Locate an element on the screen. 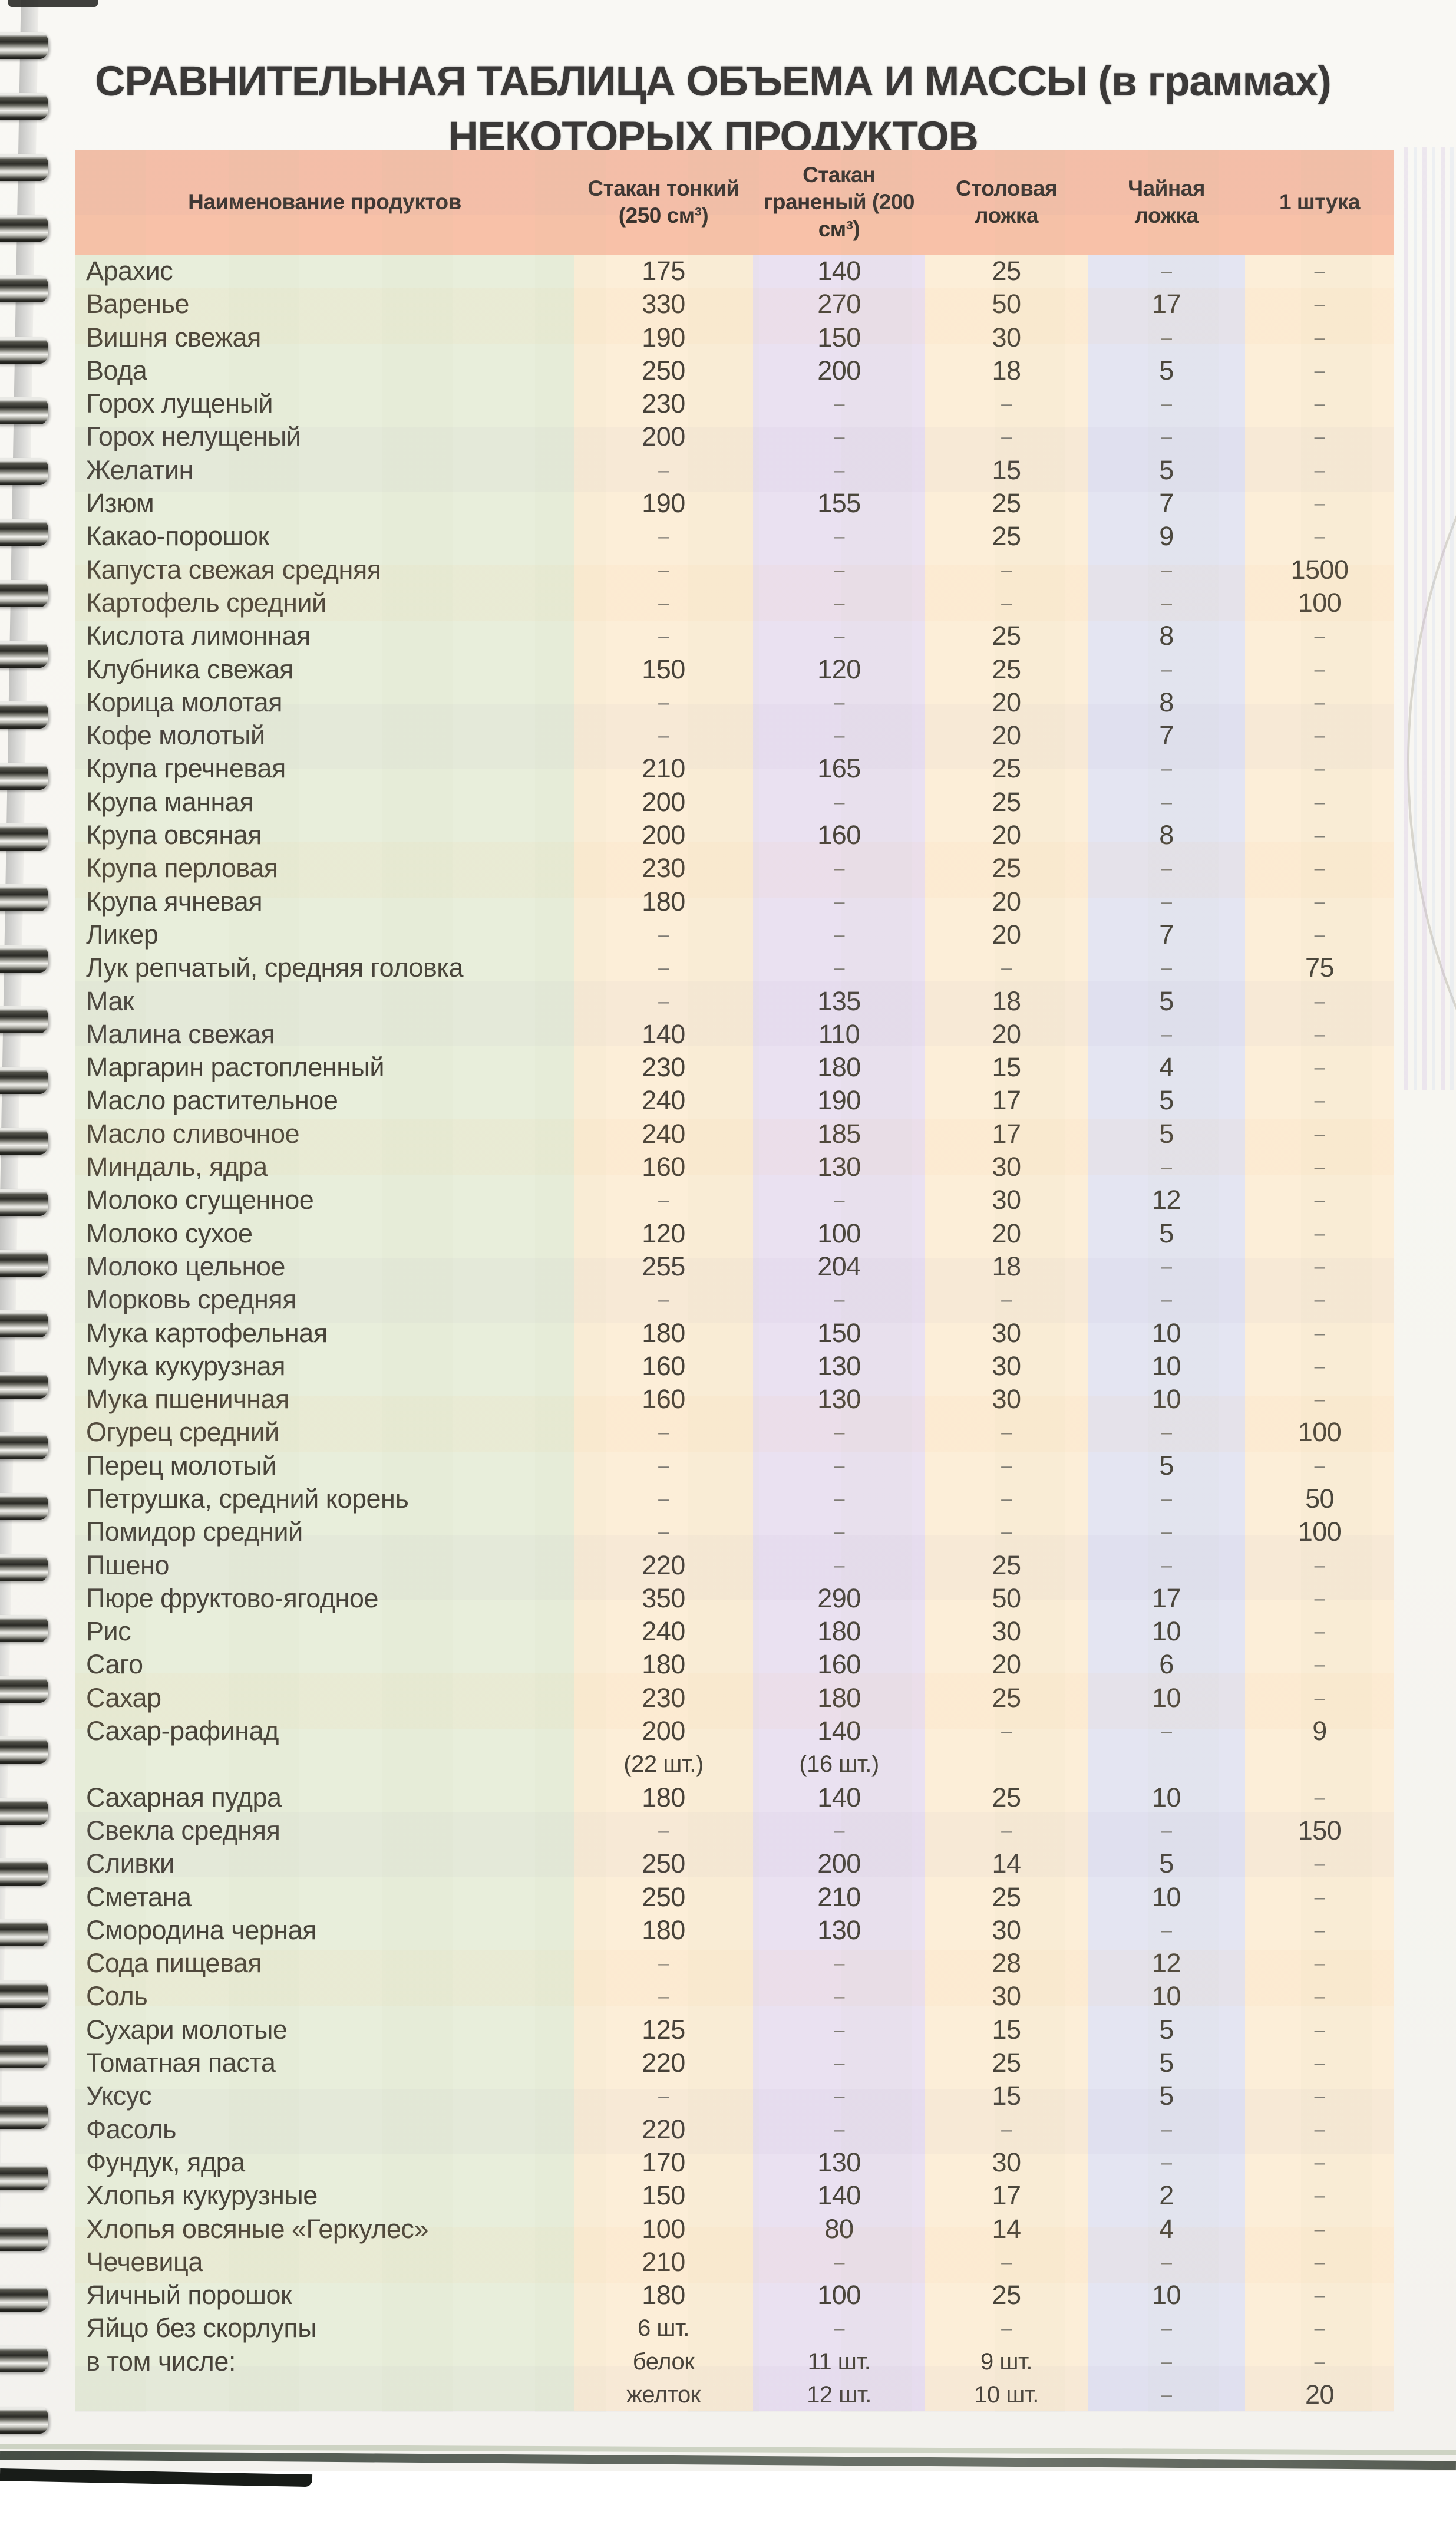 This screenshot has width=1456, height=2538. cell-product-name: Смородина черная is located at coordinates (324, 1930).